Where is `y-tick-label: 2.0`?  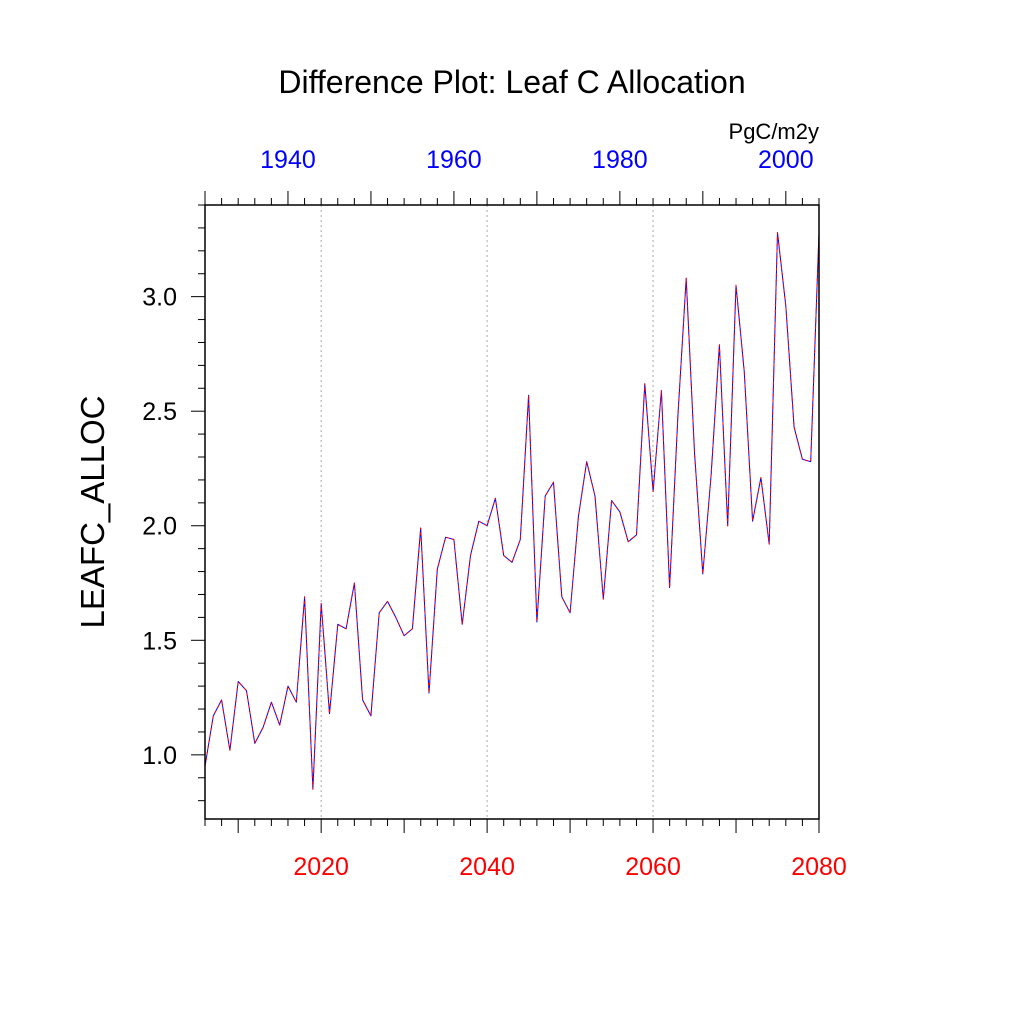 y-tick-label: 2.0 is located at coordinates (159, 527).